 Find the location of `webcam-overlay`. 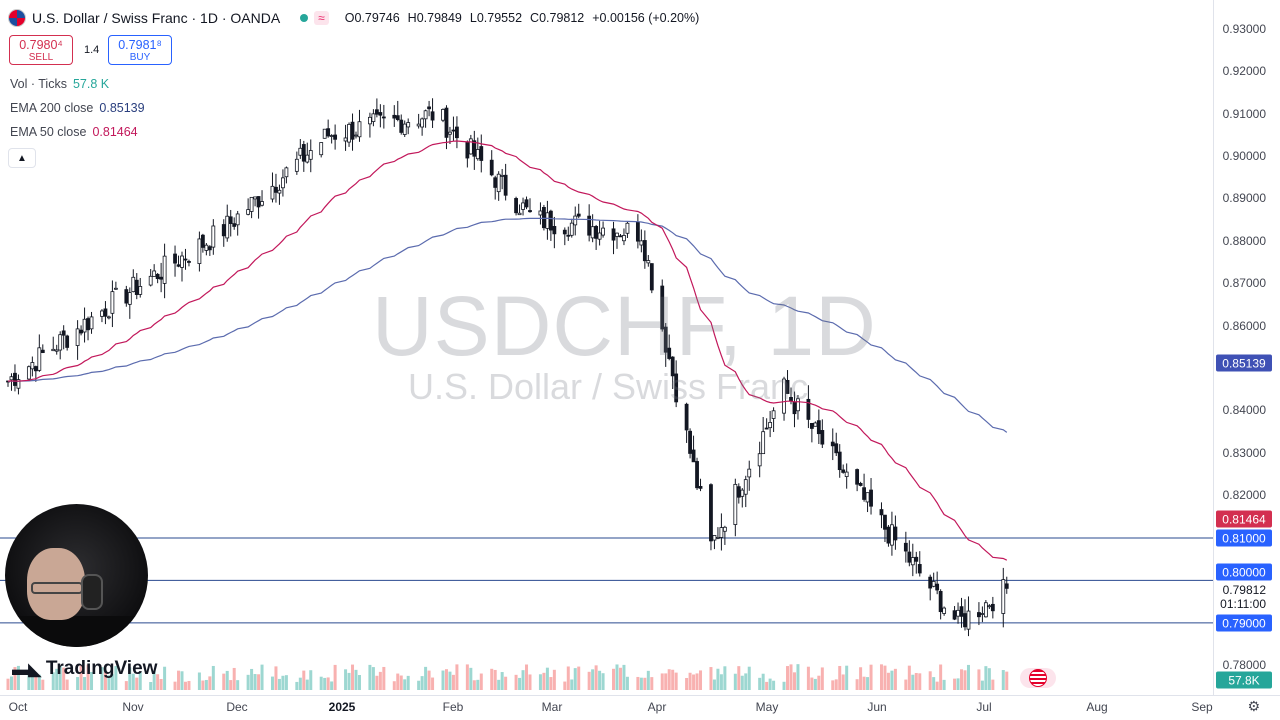

webcam-overlay is located at coordinates (76, 575).